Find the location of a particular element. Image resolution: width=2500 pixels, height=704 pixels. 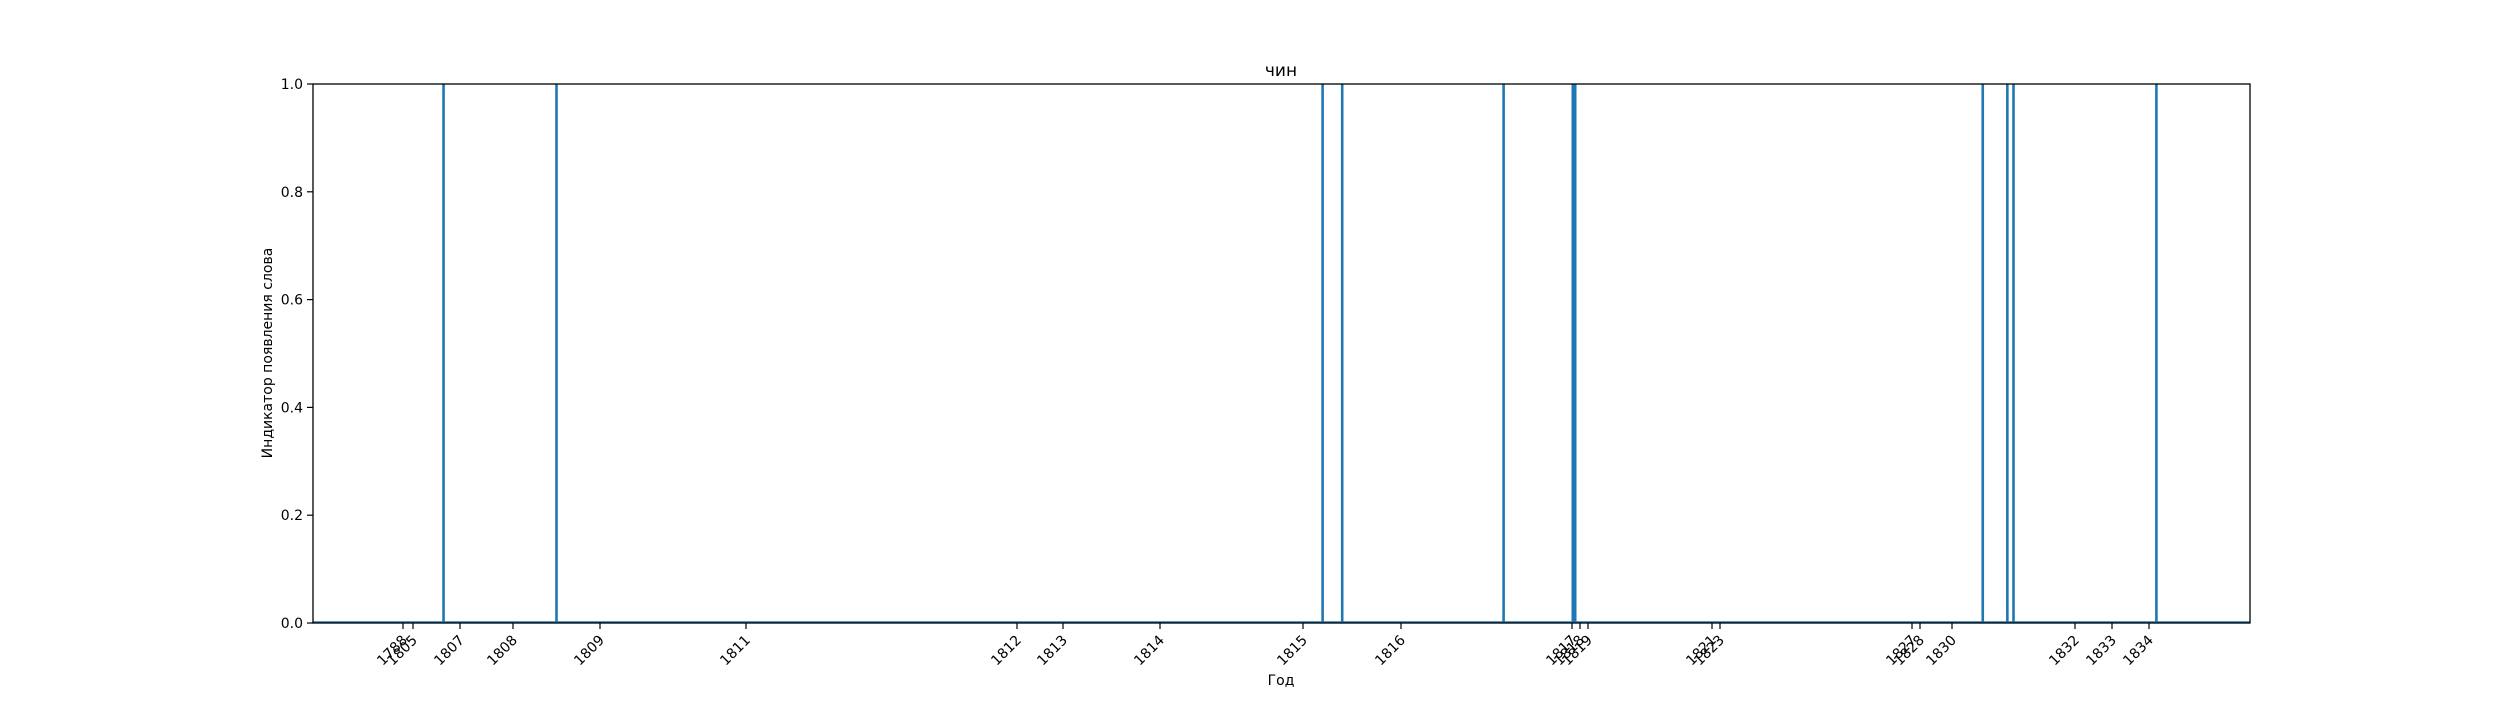

y-tick-label: 0.0 is located at coordinates (292, 624).